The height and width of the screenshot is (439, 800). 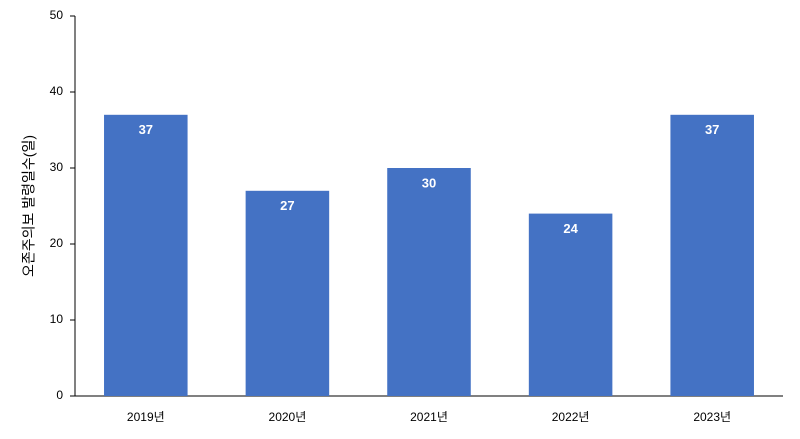 I want to click on y-tick-label: 0, so click(x=59, y=395).